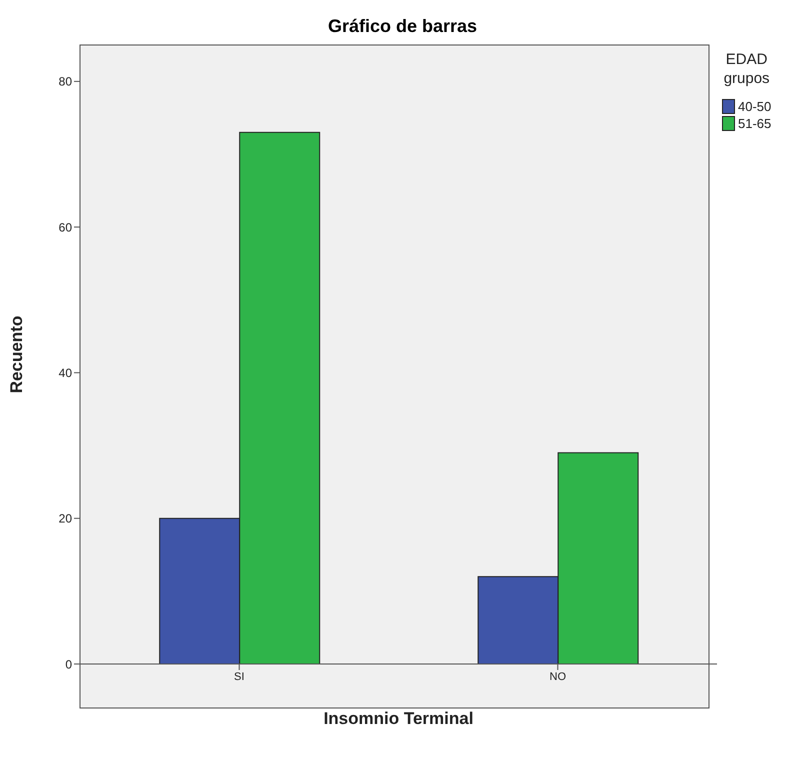 This screenshot has height=778, width=804. I want to click on y-axis-title: Recuento, so click(16, 355).